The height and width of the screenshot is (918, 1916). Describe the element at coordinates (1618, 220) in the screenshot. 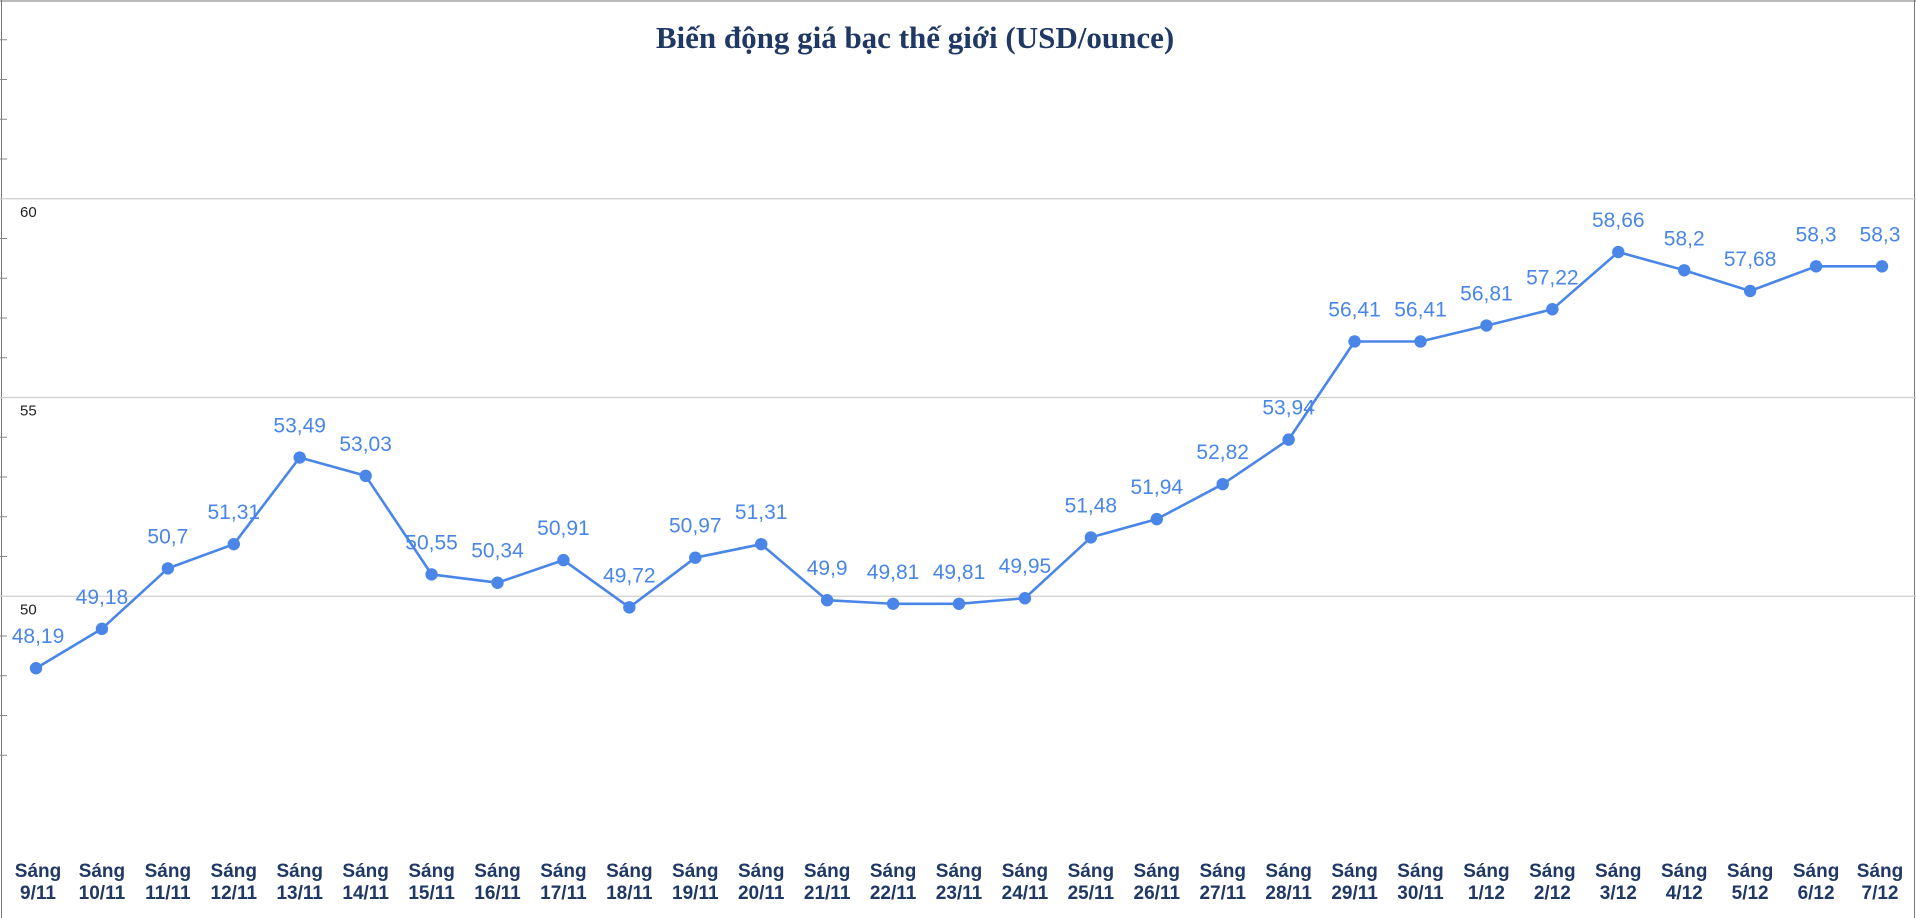

I see `data-label: 58,66` at that location.